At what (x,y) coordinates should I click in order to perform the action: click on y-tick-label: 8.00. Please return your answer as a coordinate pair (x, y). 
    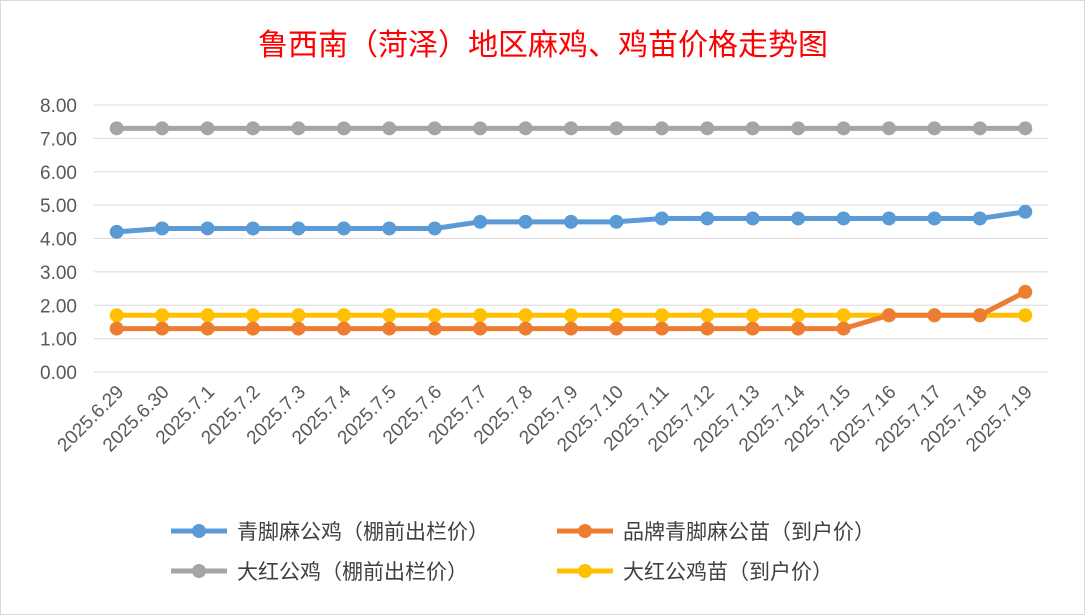
    Looking at the image, I should click on (58, 106).